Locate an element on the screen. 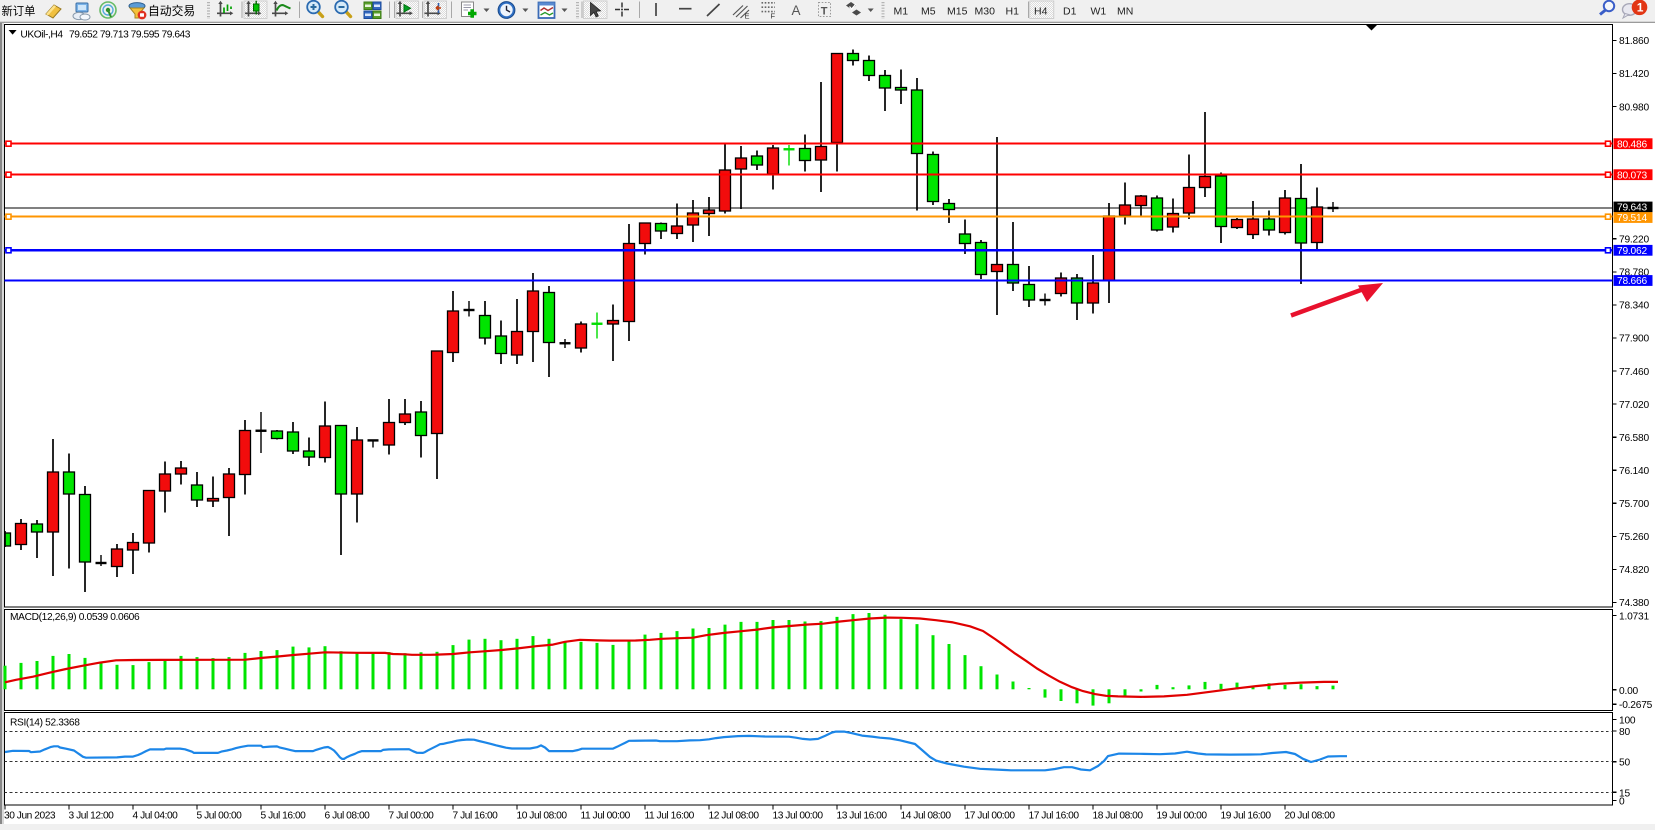 This screenshot has width=1655, height=830. svg-text: 74.820 is located at coordinates (1634, 570).